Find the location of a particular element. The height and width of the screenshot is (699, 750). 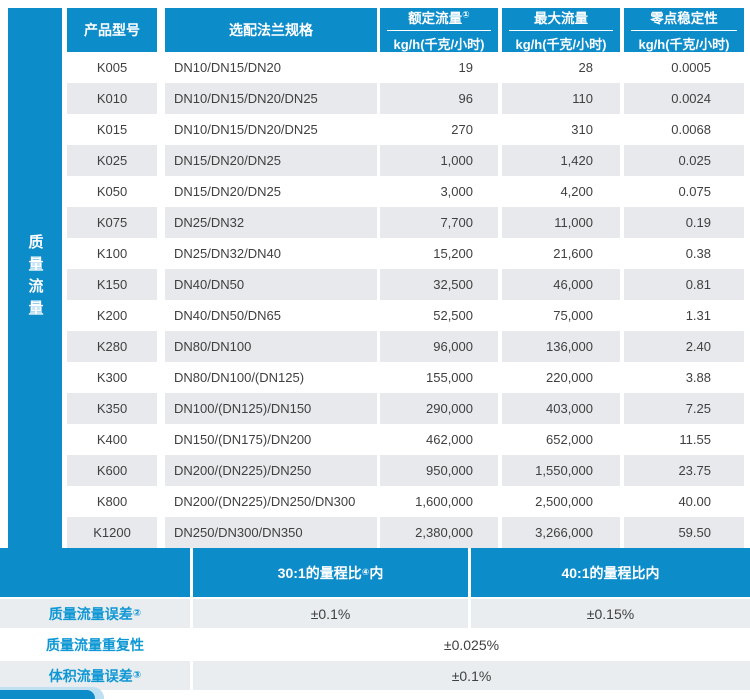

header-zero-stability: 零点稳定性 kg/h(千克/小时) is located at coordinates (684, 30).